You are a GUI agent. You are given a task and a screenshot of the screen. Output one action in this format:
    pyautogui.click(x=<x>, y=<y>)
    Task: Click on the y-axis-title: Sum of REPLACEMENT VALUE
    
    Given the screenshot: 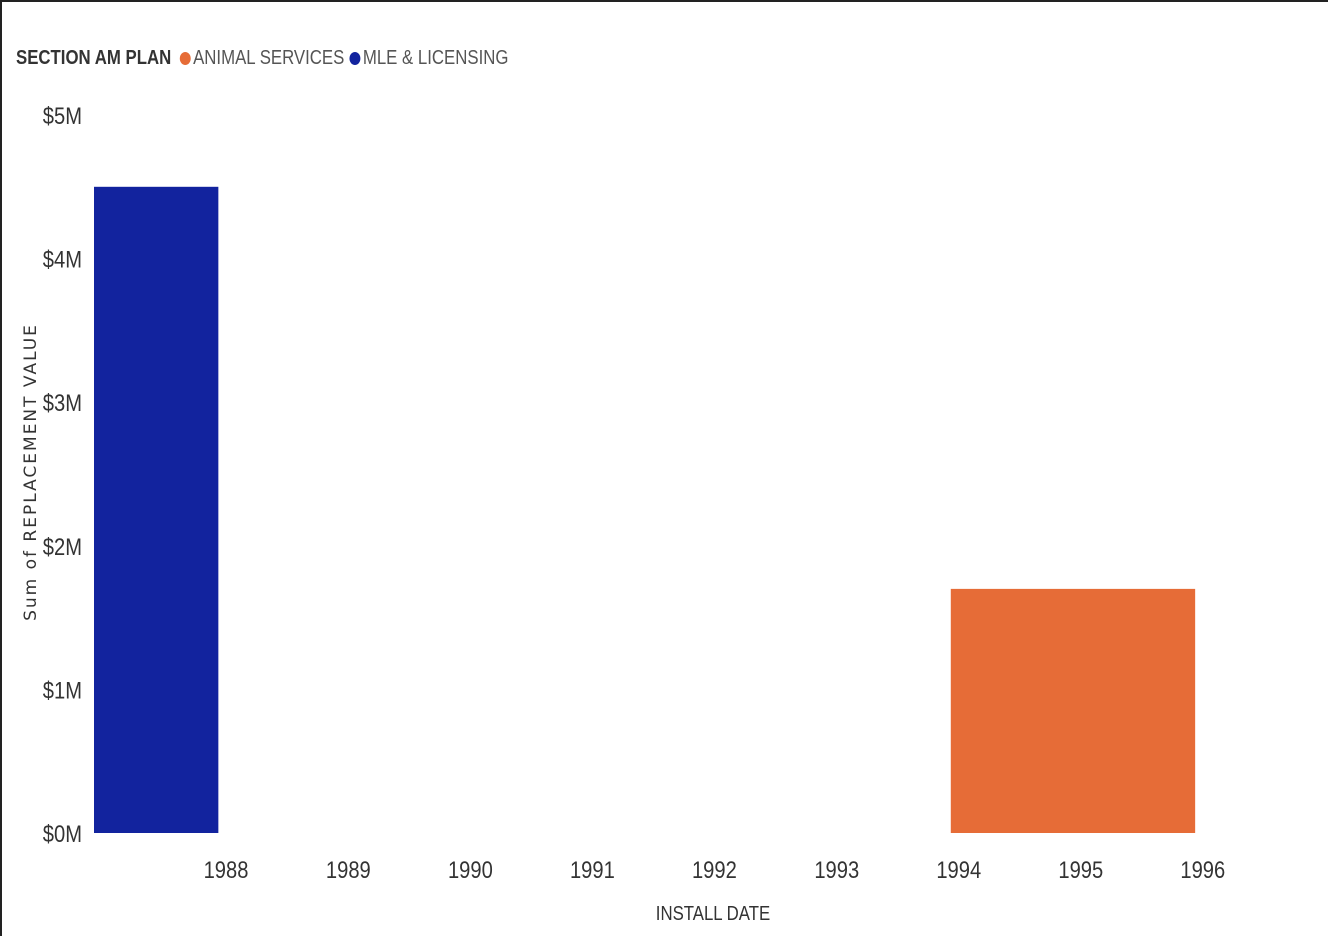 What is the action you would take?
    pyautogui.click(x=31, y=472)
    